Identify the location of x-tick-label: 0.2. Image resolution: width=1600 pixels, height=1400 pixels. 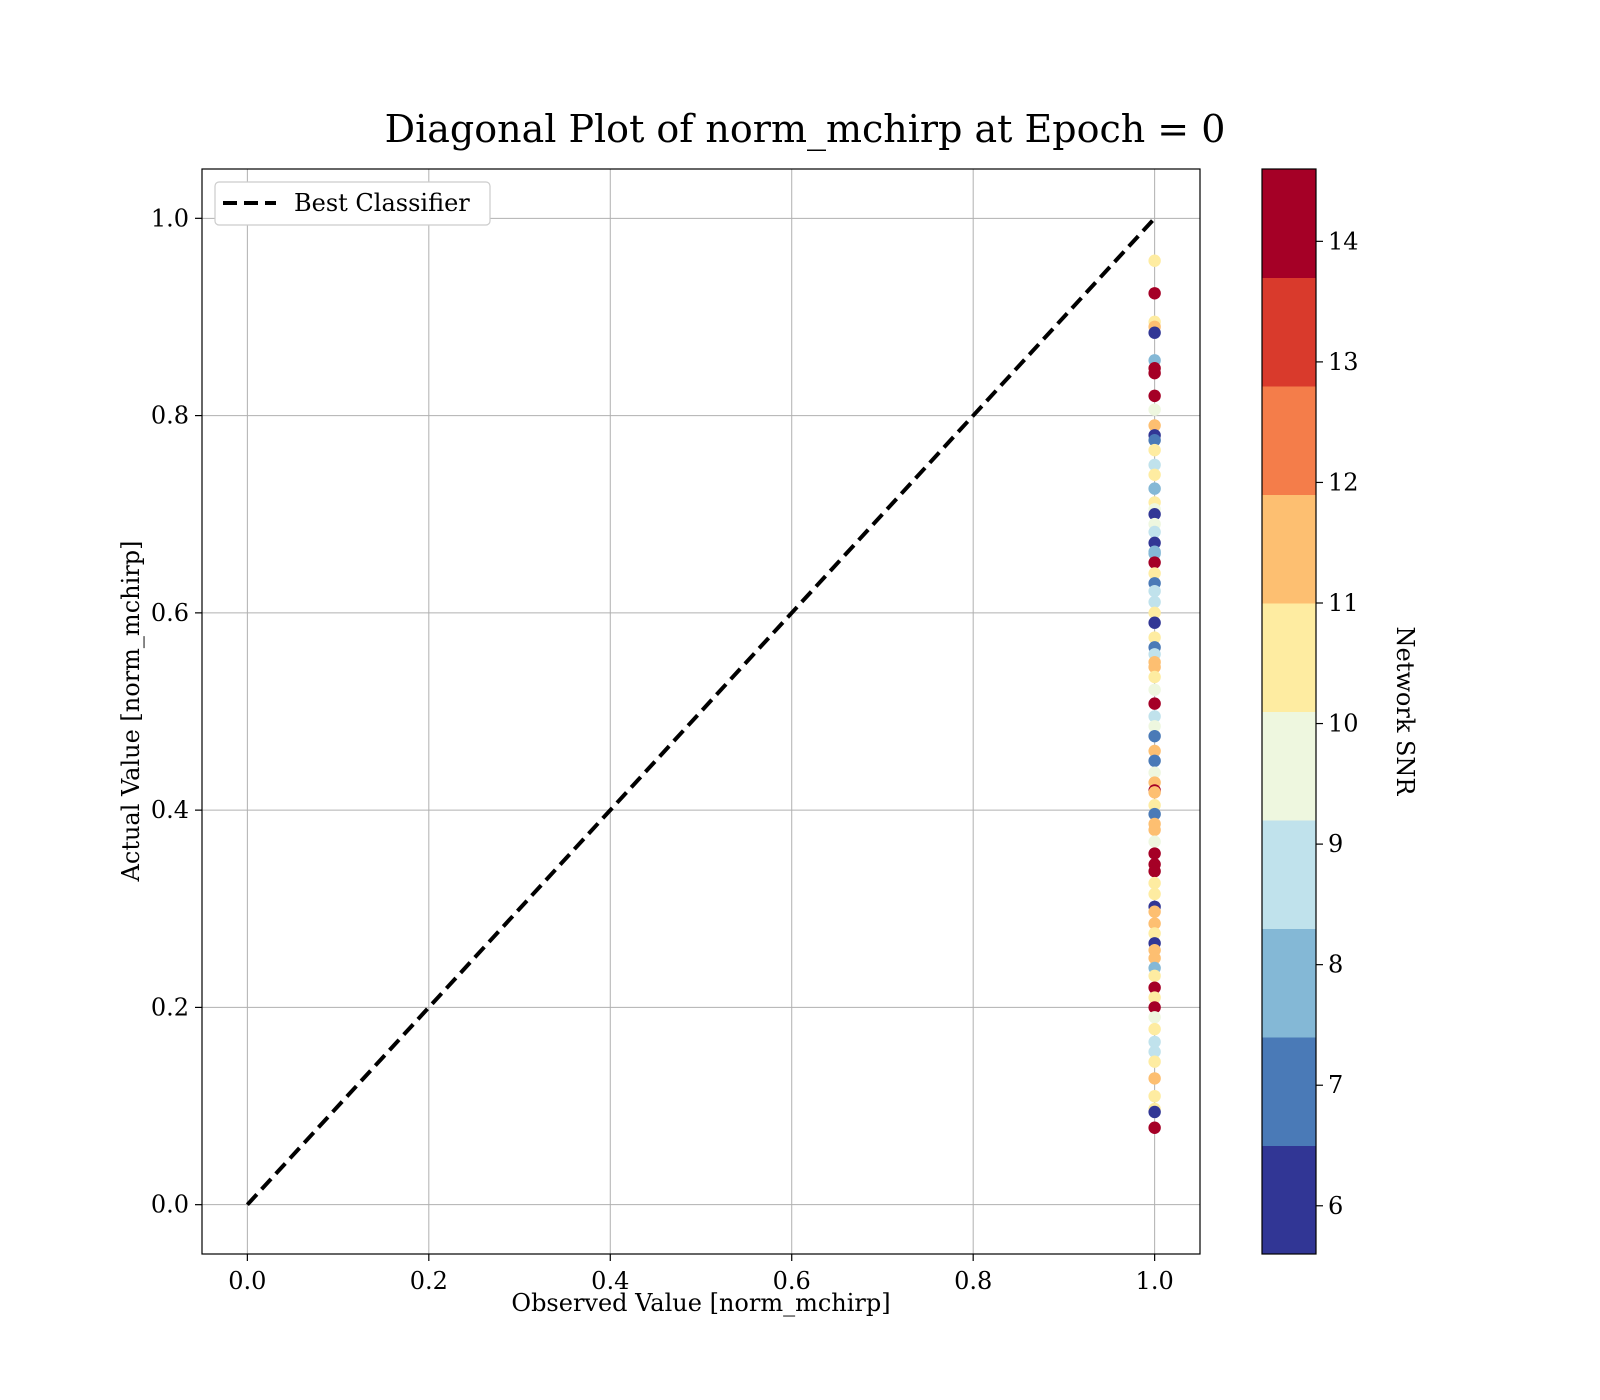
(429, 1281).